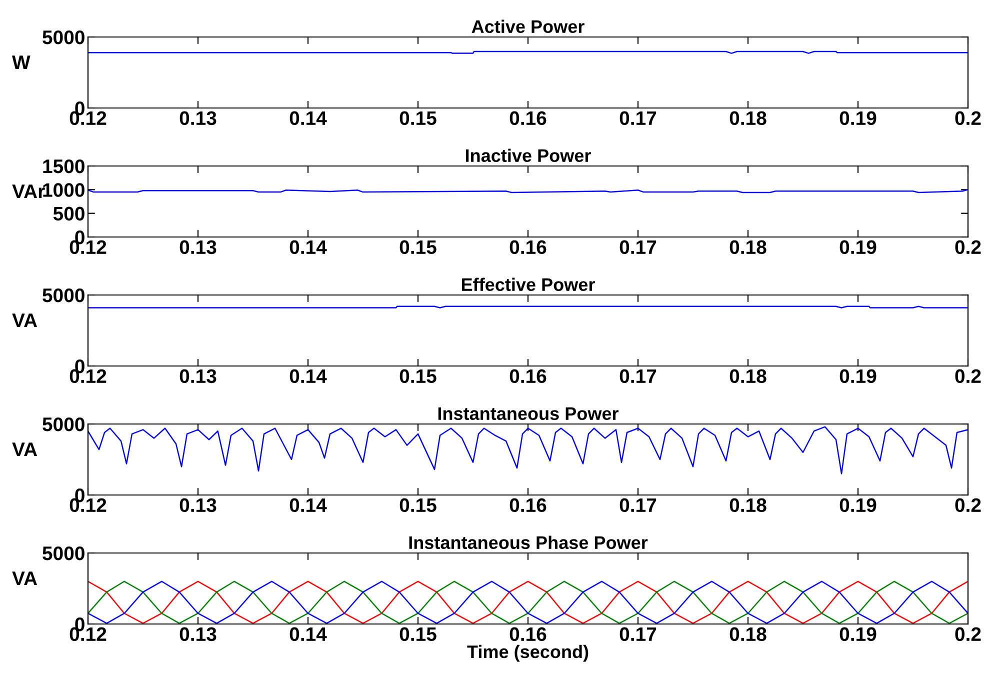 The width and height of the screenshot is (990, 679). Describe the element at coordinates (63, 190) in the screenshot. I see `y-tick-label: 1000` at that location.